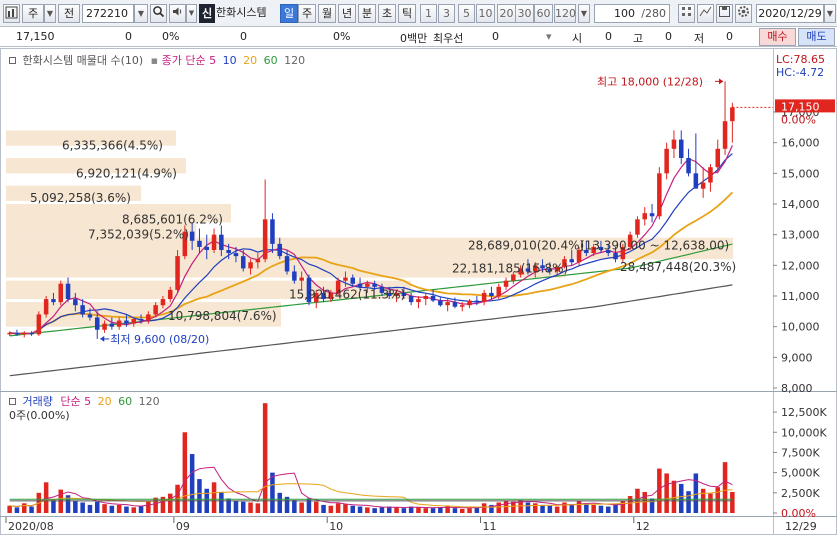 The width and height of the screenshot is (837, 538). Describe the element at coordinates (699, 38) in the screenshot. I see `low-label: 저` at that location.